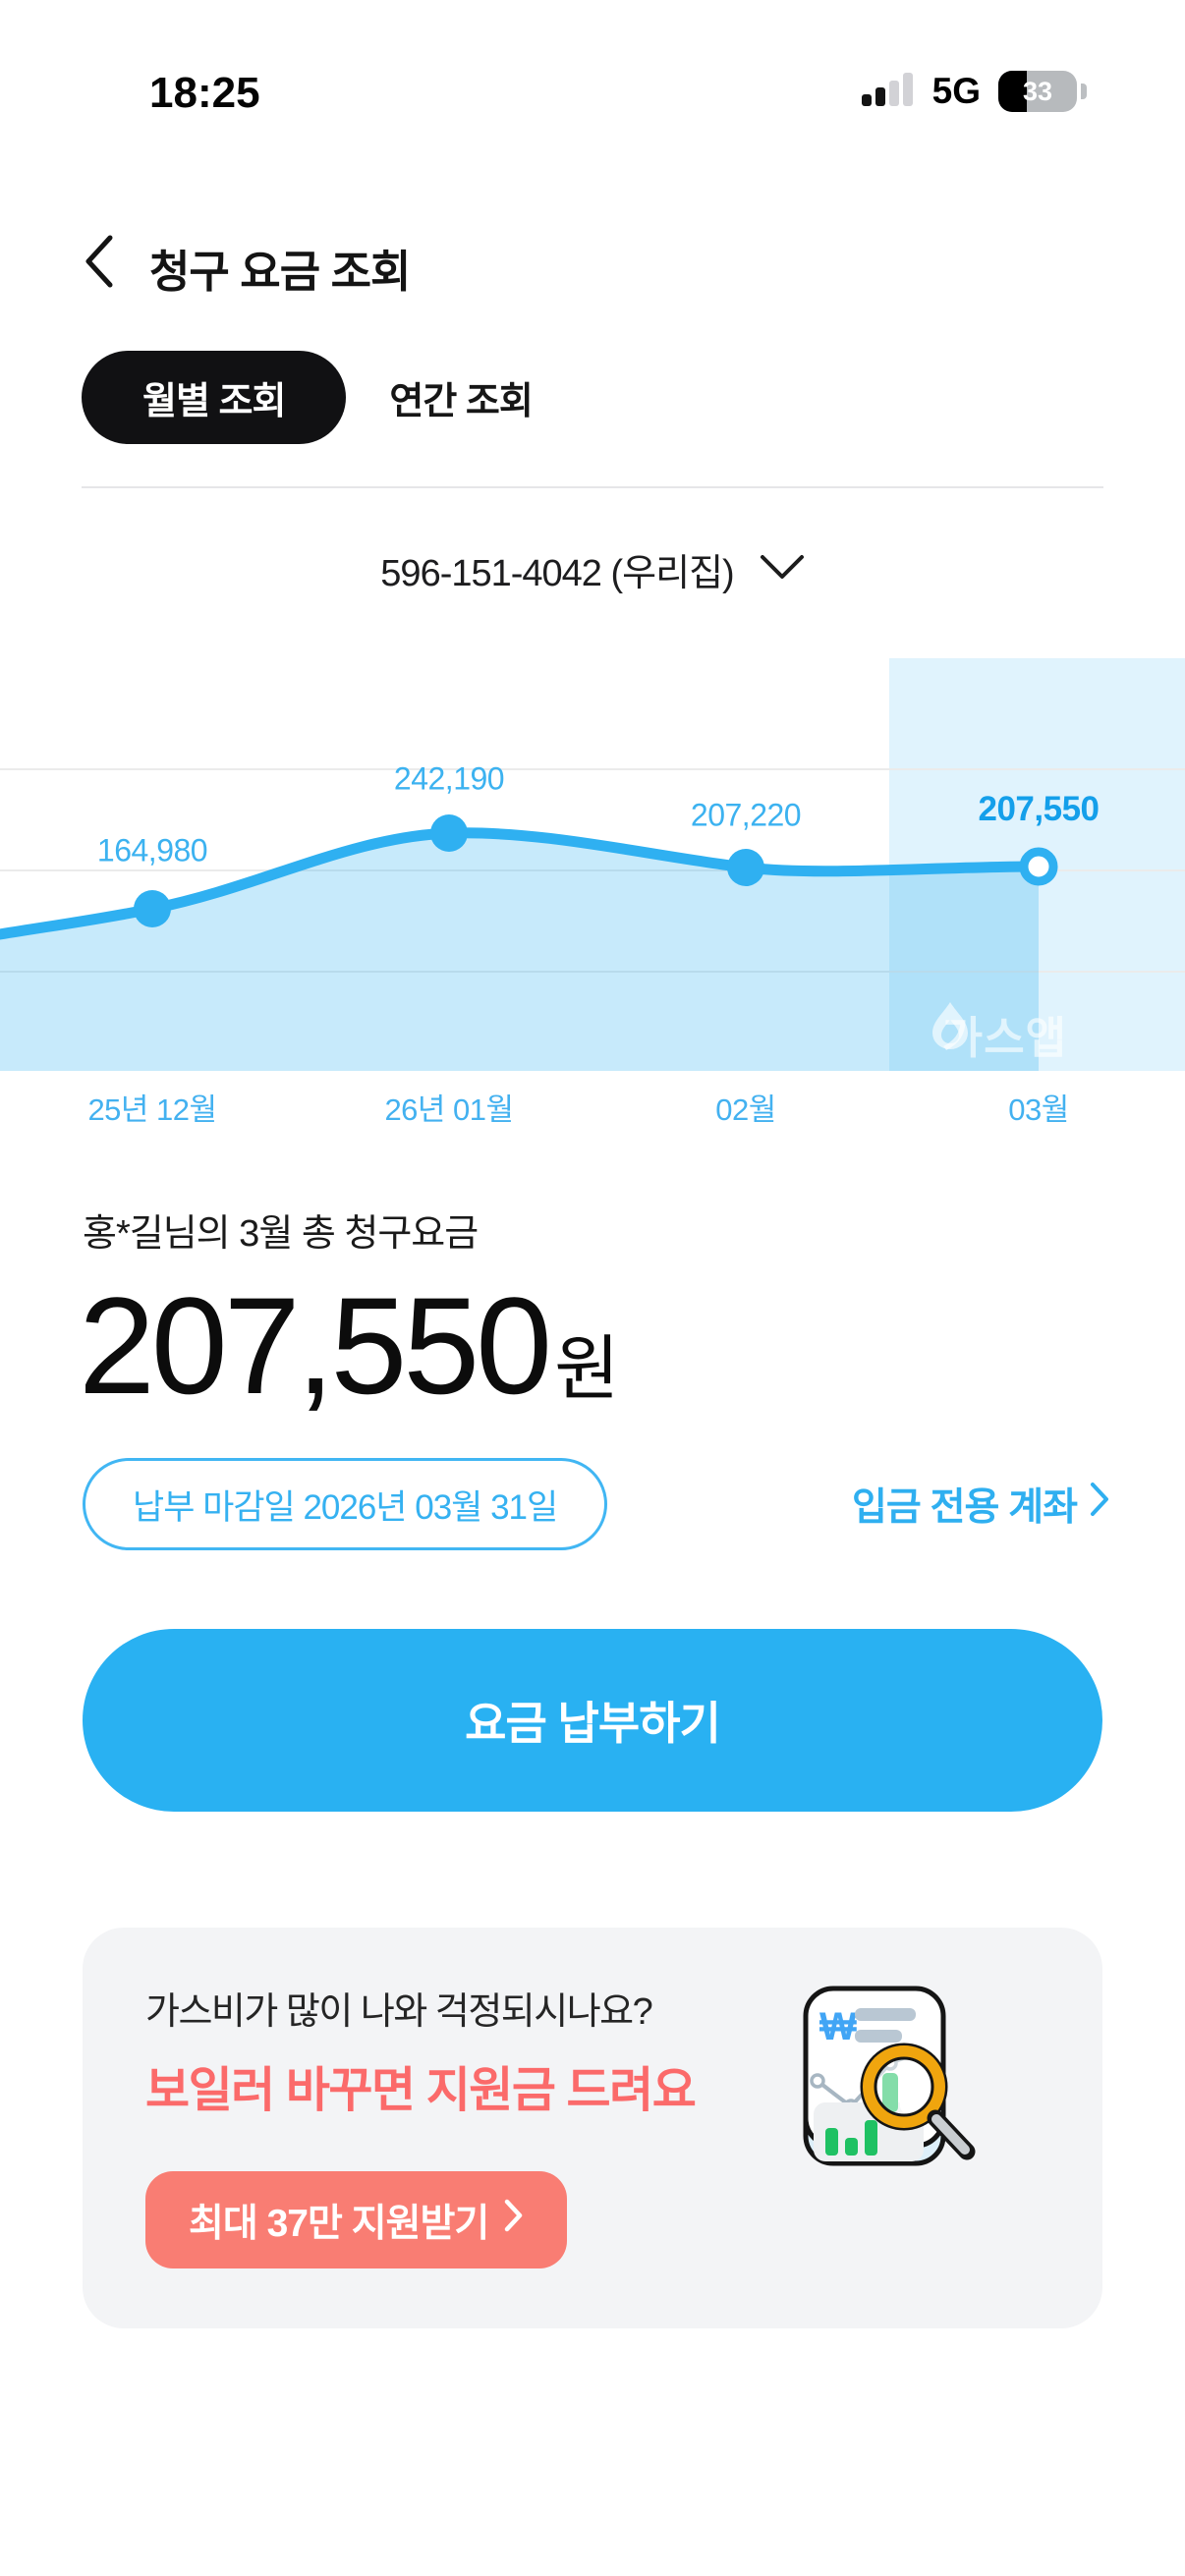 The image size is (1185, 2576). I want to click on chart-value-label: 242,190, so click(449, 778).